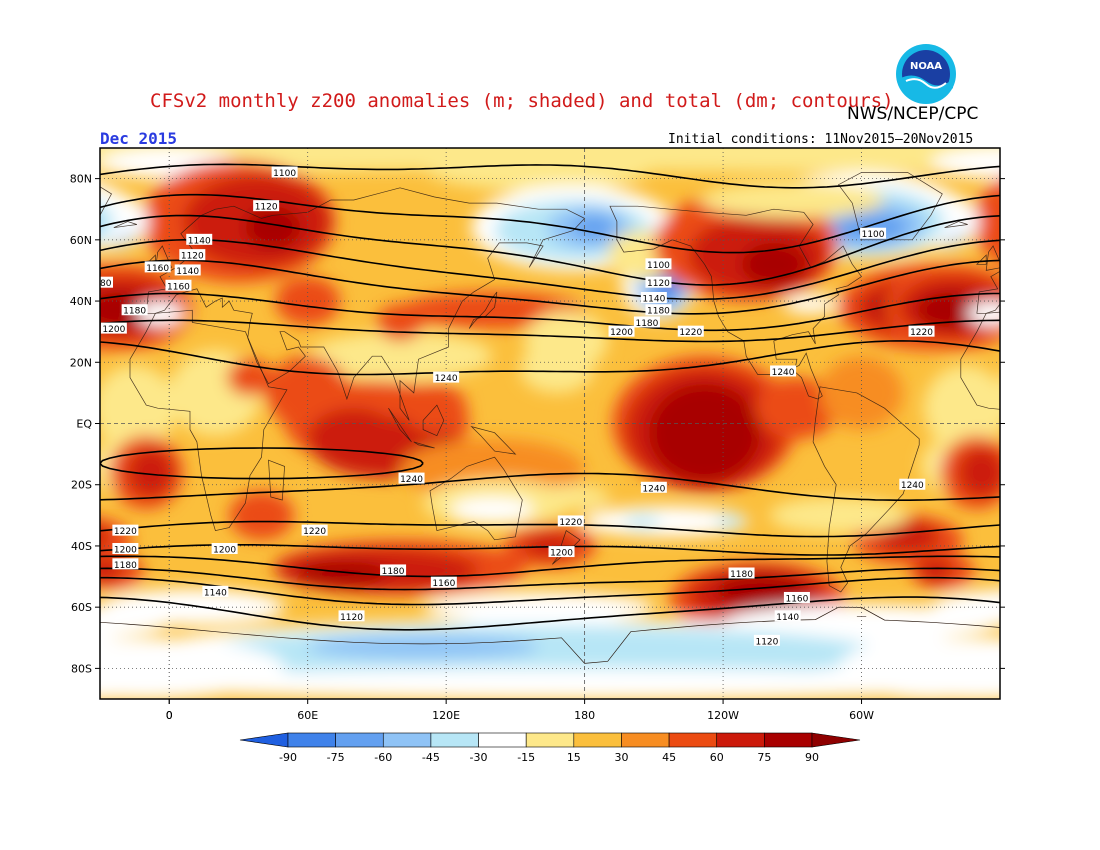  What do you see at coordinates (574, 757) in the screenshot?
I see `legend-label: 15` at bounding box center [574, 757].